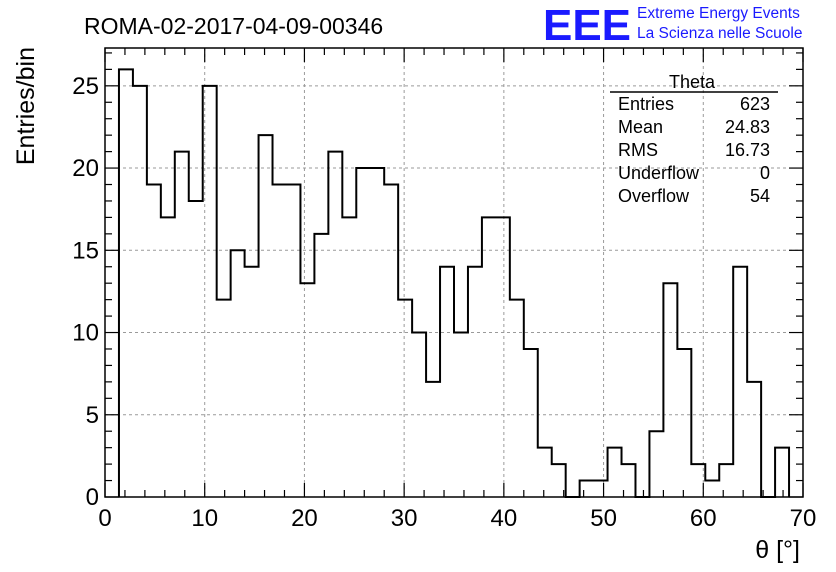  What do you see at coordinates (85, 250) in the screenshot?
I see `y-tick-label: 15` at bounding box center [85, 250].